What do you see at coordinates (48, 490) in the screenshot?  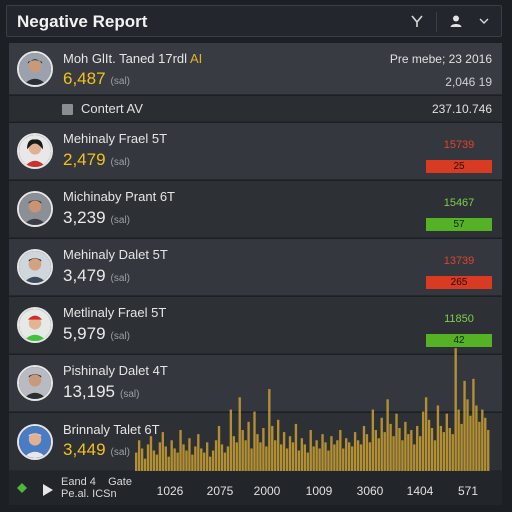 I see `play-icon` at bounding box center [48, 490].